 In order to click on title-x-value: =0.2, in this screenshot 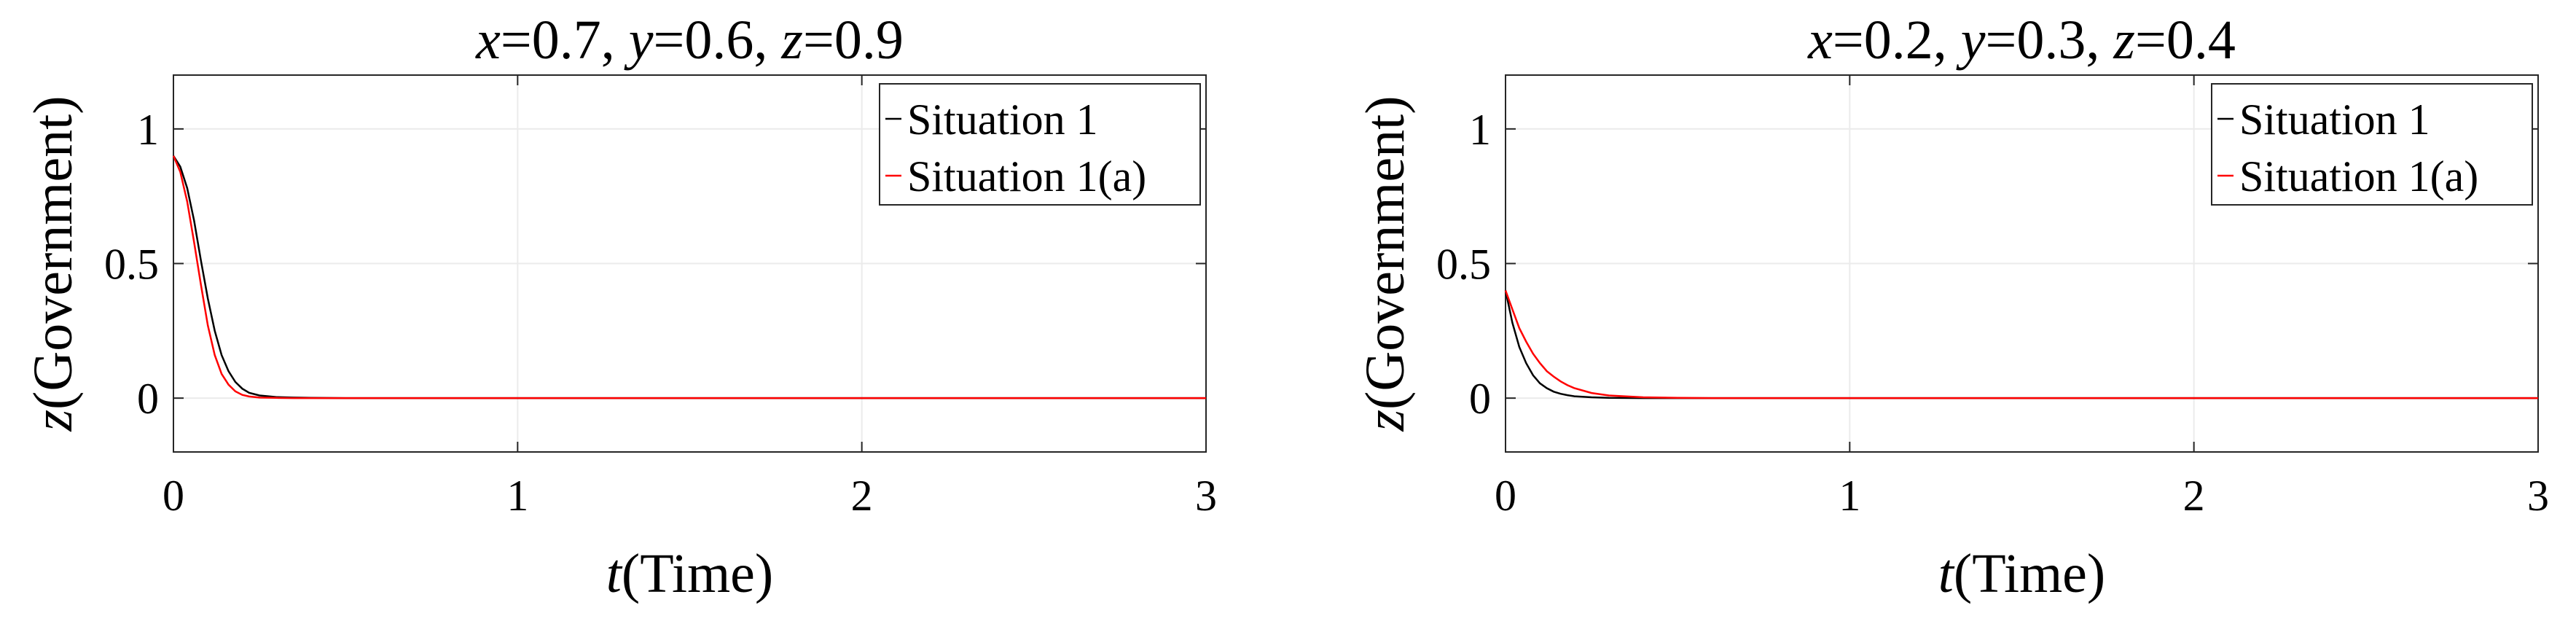, I will do `click(1897, 40)`.